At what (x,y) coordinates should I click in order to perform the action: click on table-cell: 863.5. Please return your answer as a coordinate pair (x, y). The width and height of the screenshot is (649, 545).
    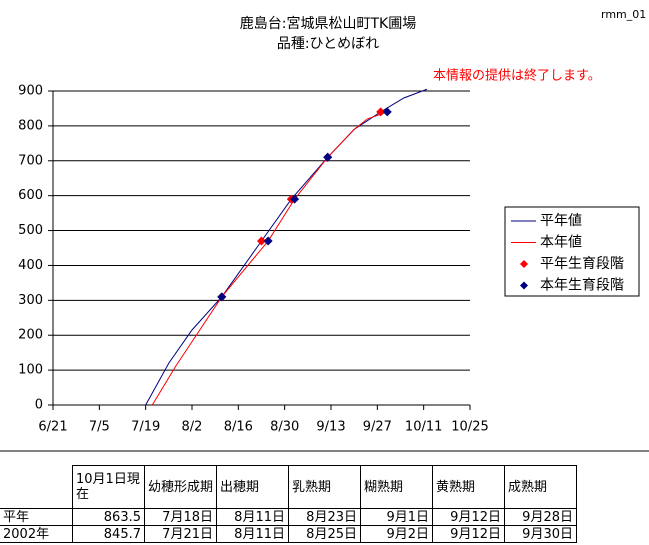
    Looking at the image, I should click on (108, 517).